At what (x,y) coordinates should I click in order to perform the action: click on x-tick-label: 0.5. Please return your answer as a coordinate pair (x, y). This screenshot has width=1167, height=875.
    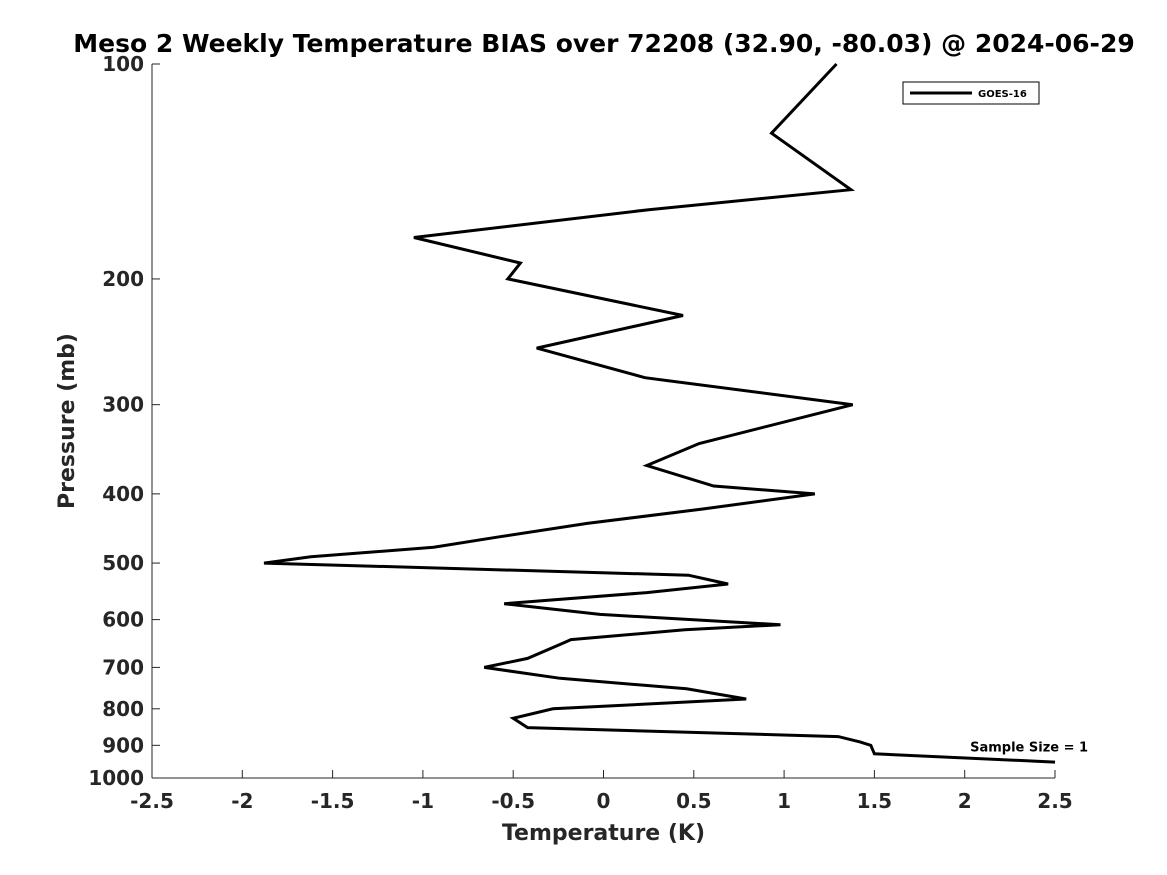
    Looking at the image, I should click on (693, 801).